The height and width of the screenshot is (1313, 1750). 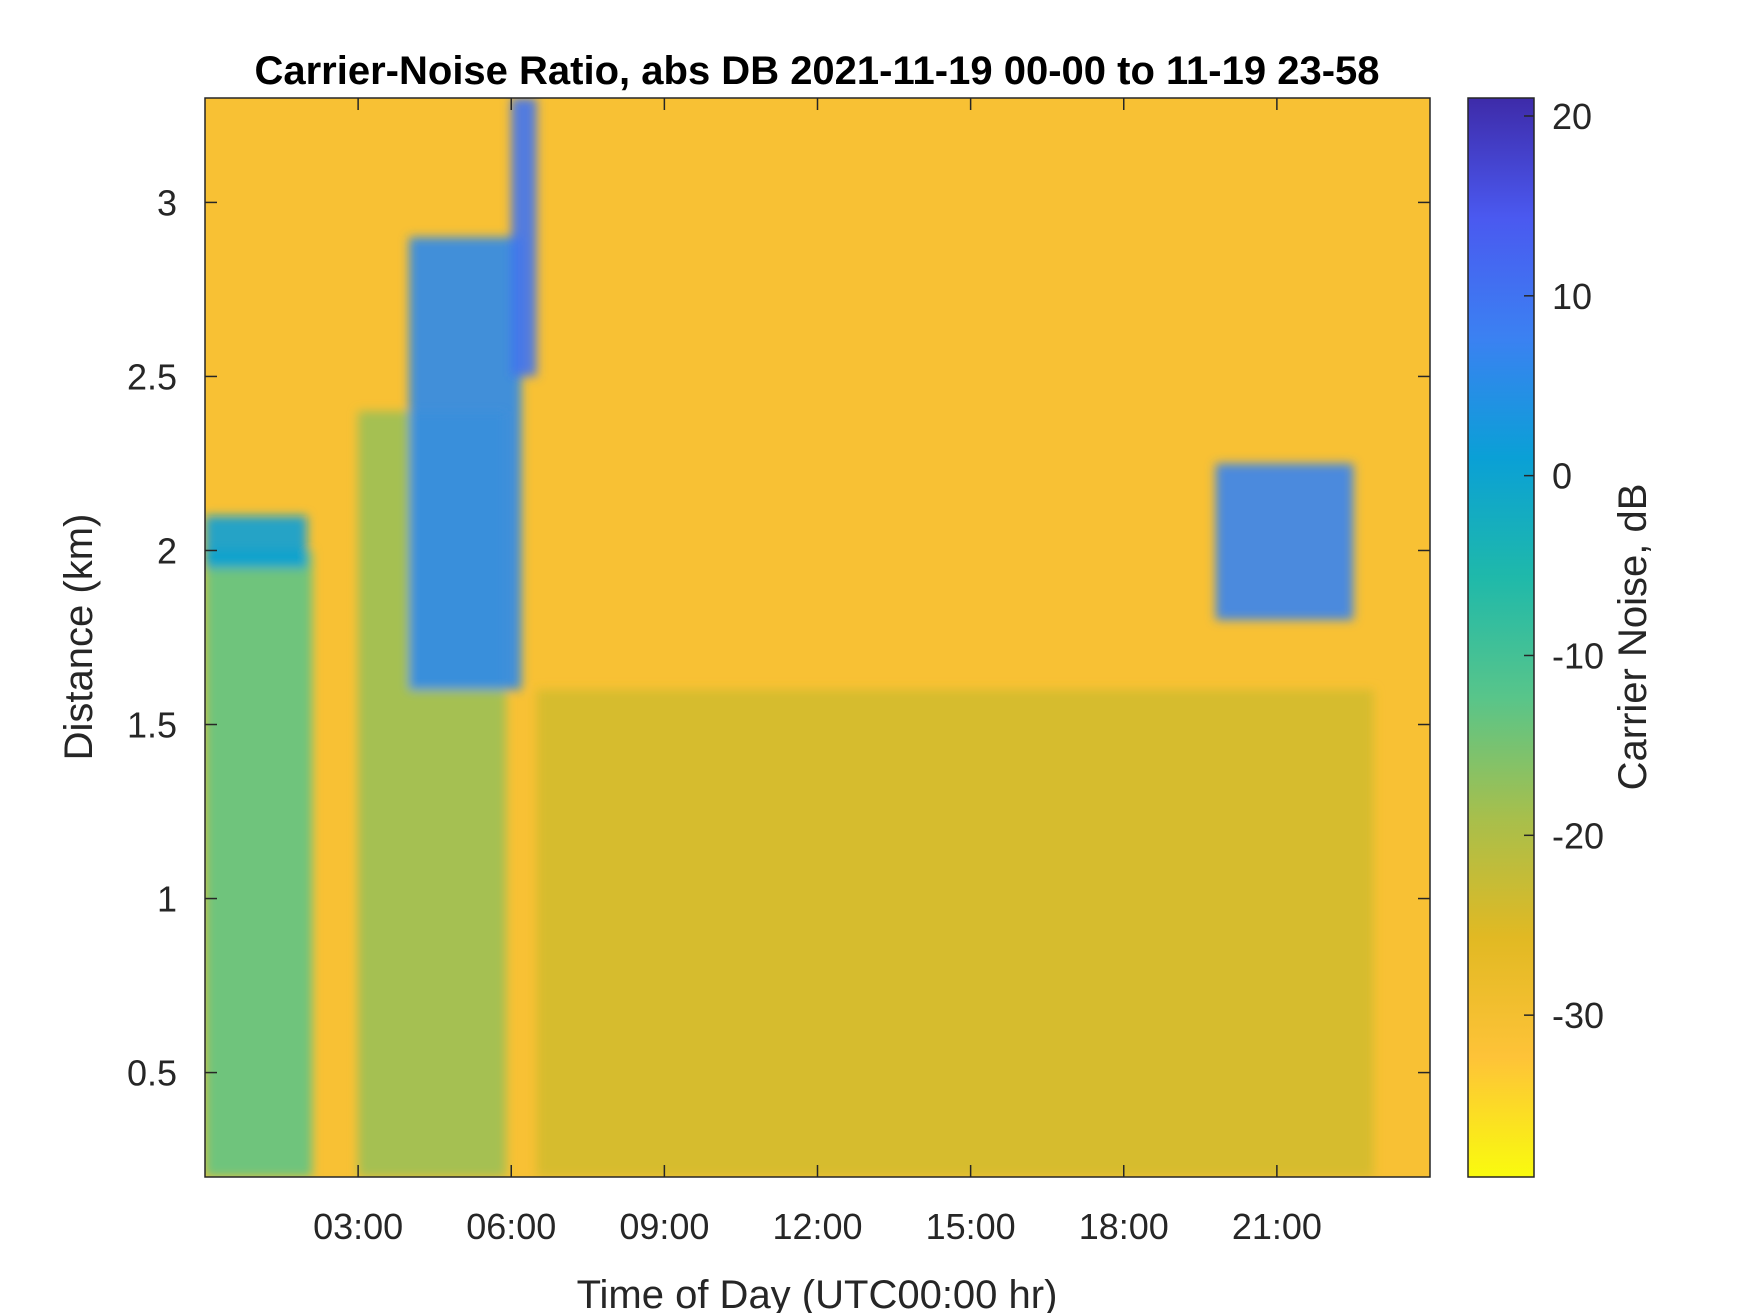 What do you see at coordinates (1124, 1226) in the screenshot?
I see `x-tick-label: 18:00` at bounding box center [1124, 1226].